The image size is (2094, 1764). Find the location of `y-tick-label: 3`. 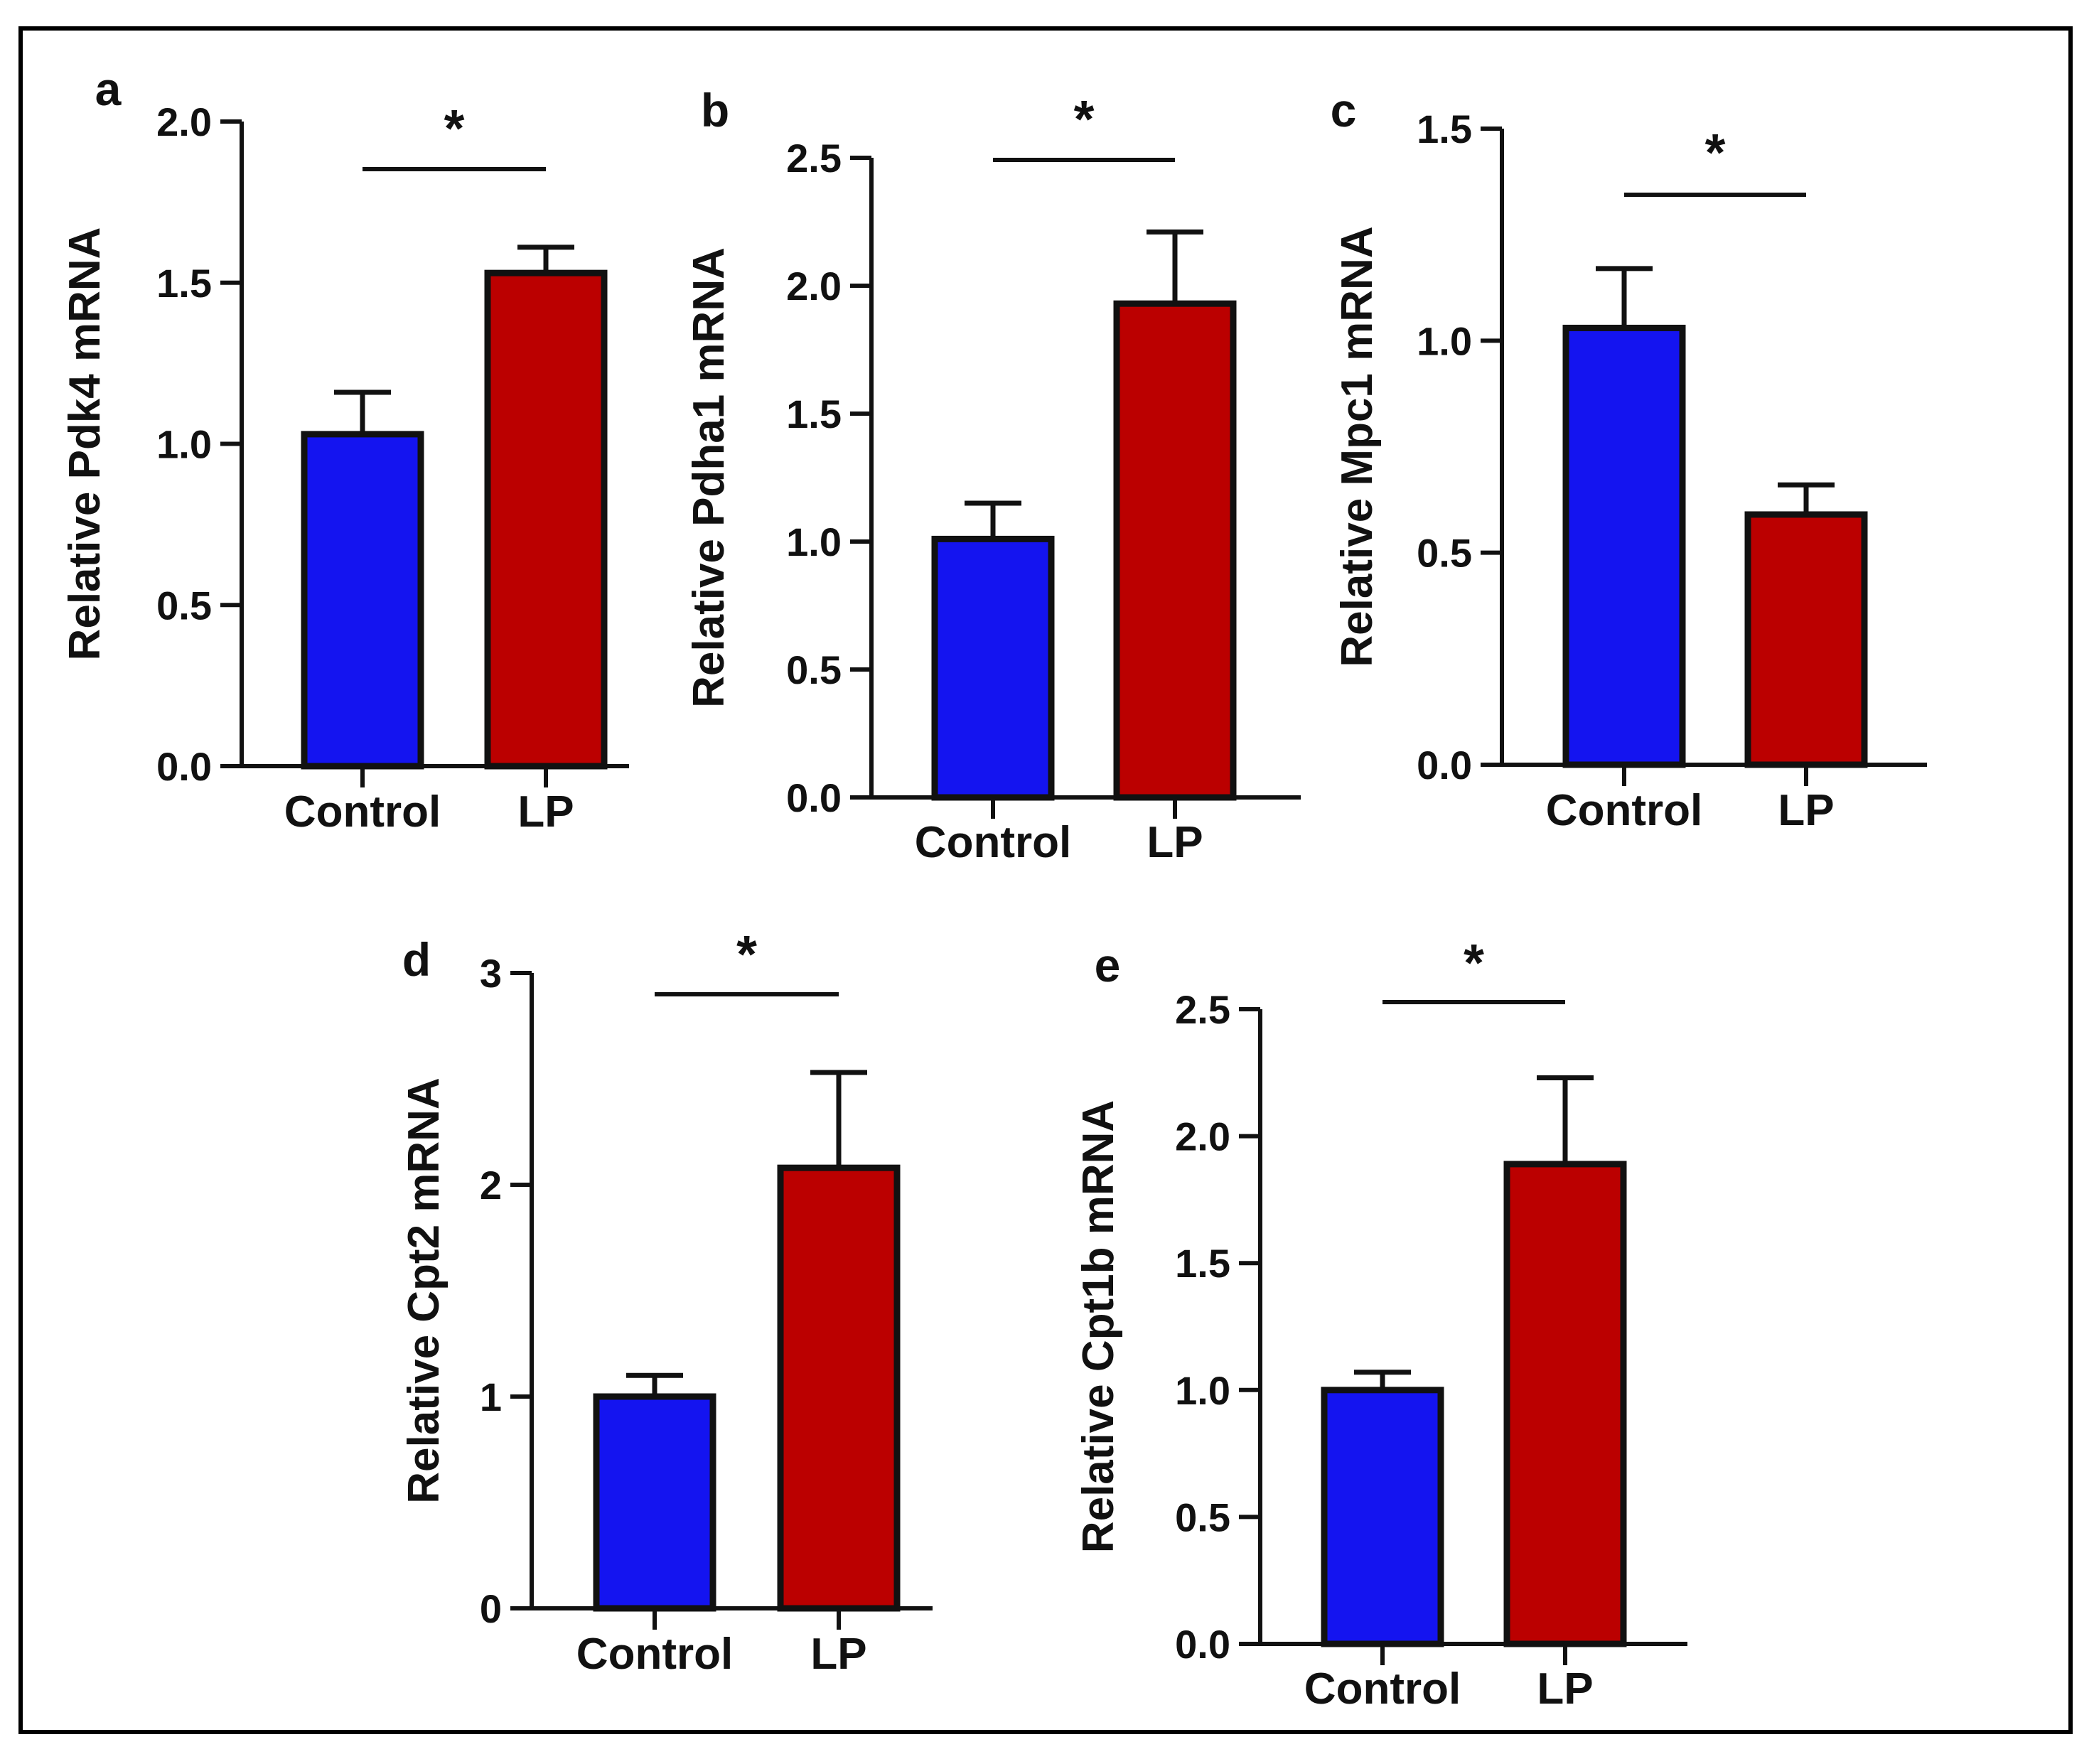

y-tick-label: 3 is located at coordinates (491, 973).